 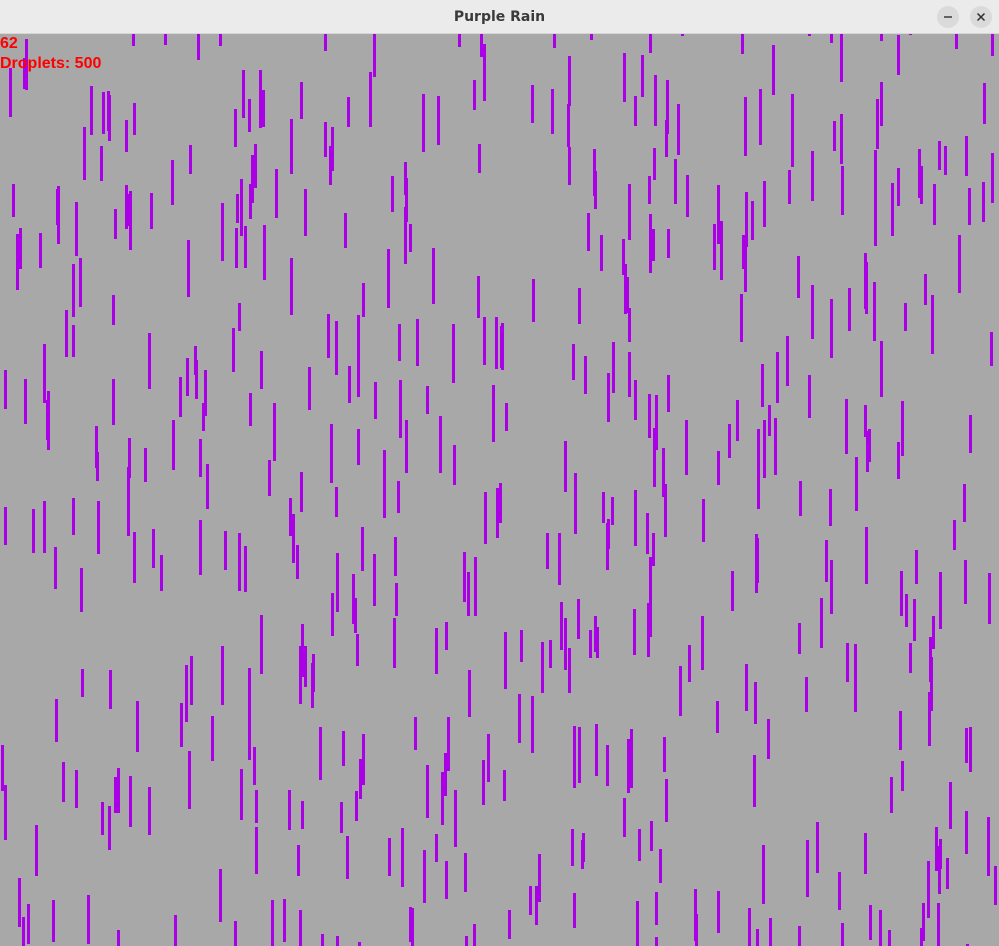 I want to click on droplet-count: Droplets: 500, so click(x=51, y=63).